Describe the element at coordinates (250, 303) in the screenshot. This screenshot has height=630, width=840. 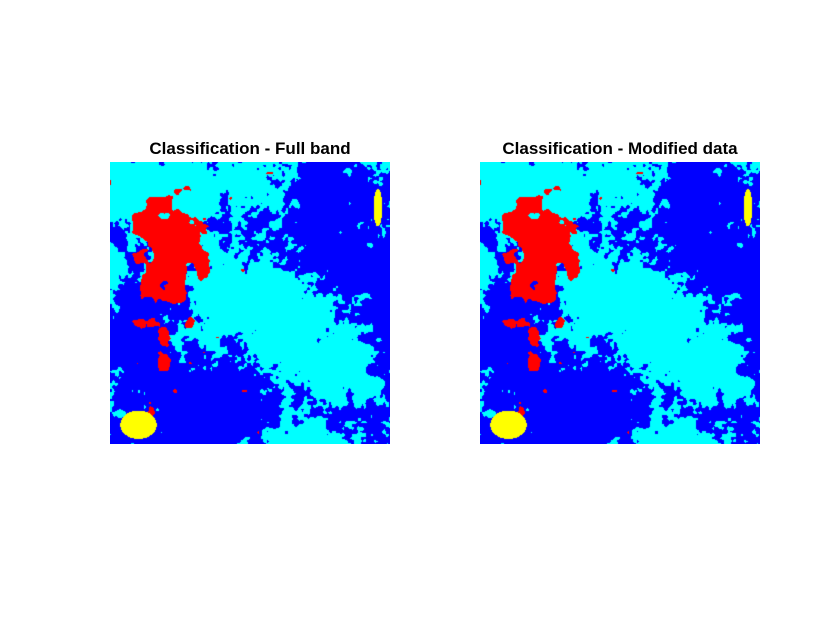
I see `classification-map-full-band` at that location.